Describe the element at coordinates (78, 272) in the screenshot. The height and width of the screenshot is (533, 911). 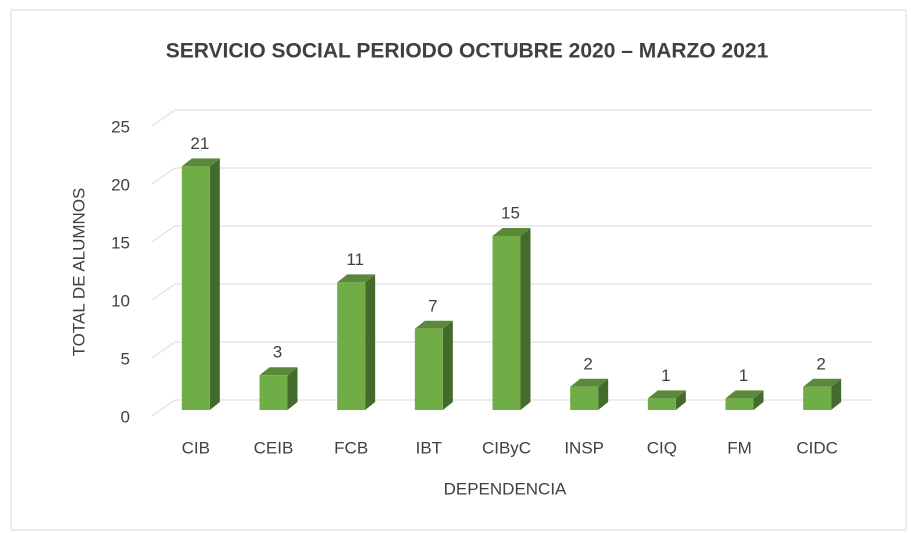
I see `y-axis-label: TOTAL DE ALUMNOS` at that location.